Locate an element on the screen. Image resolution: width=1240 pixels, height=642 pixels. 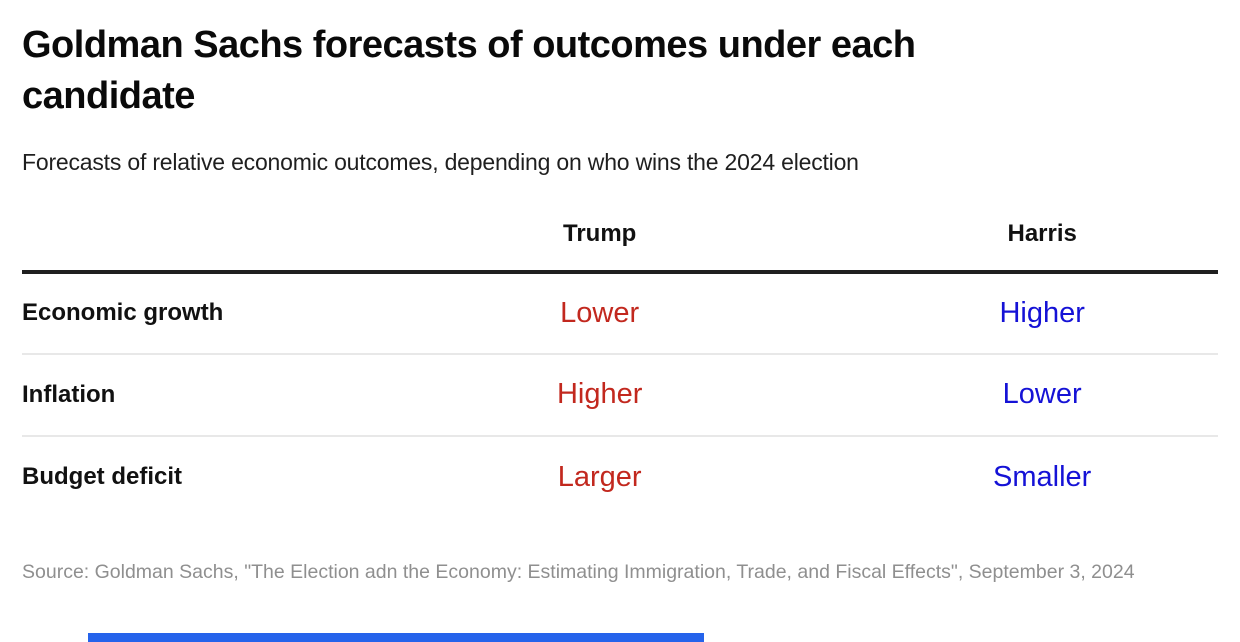
trump-value: Larger is located at coordinates (599, 476).